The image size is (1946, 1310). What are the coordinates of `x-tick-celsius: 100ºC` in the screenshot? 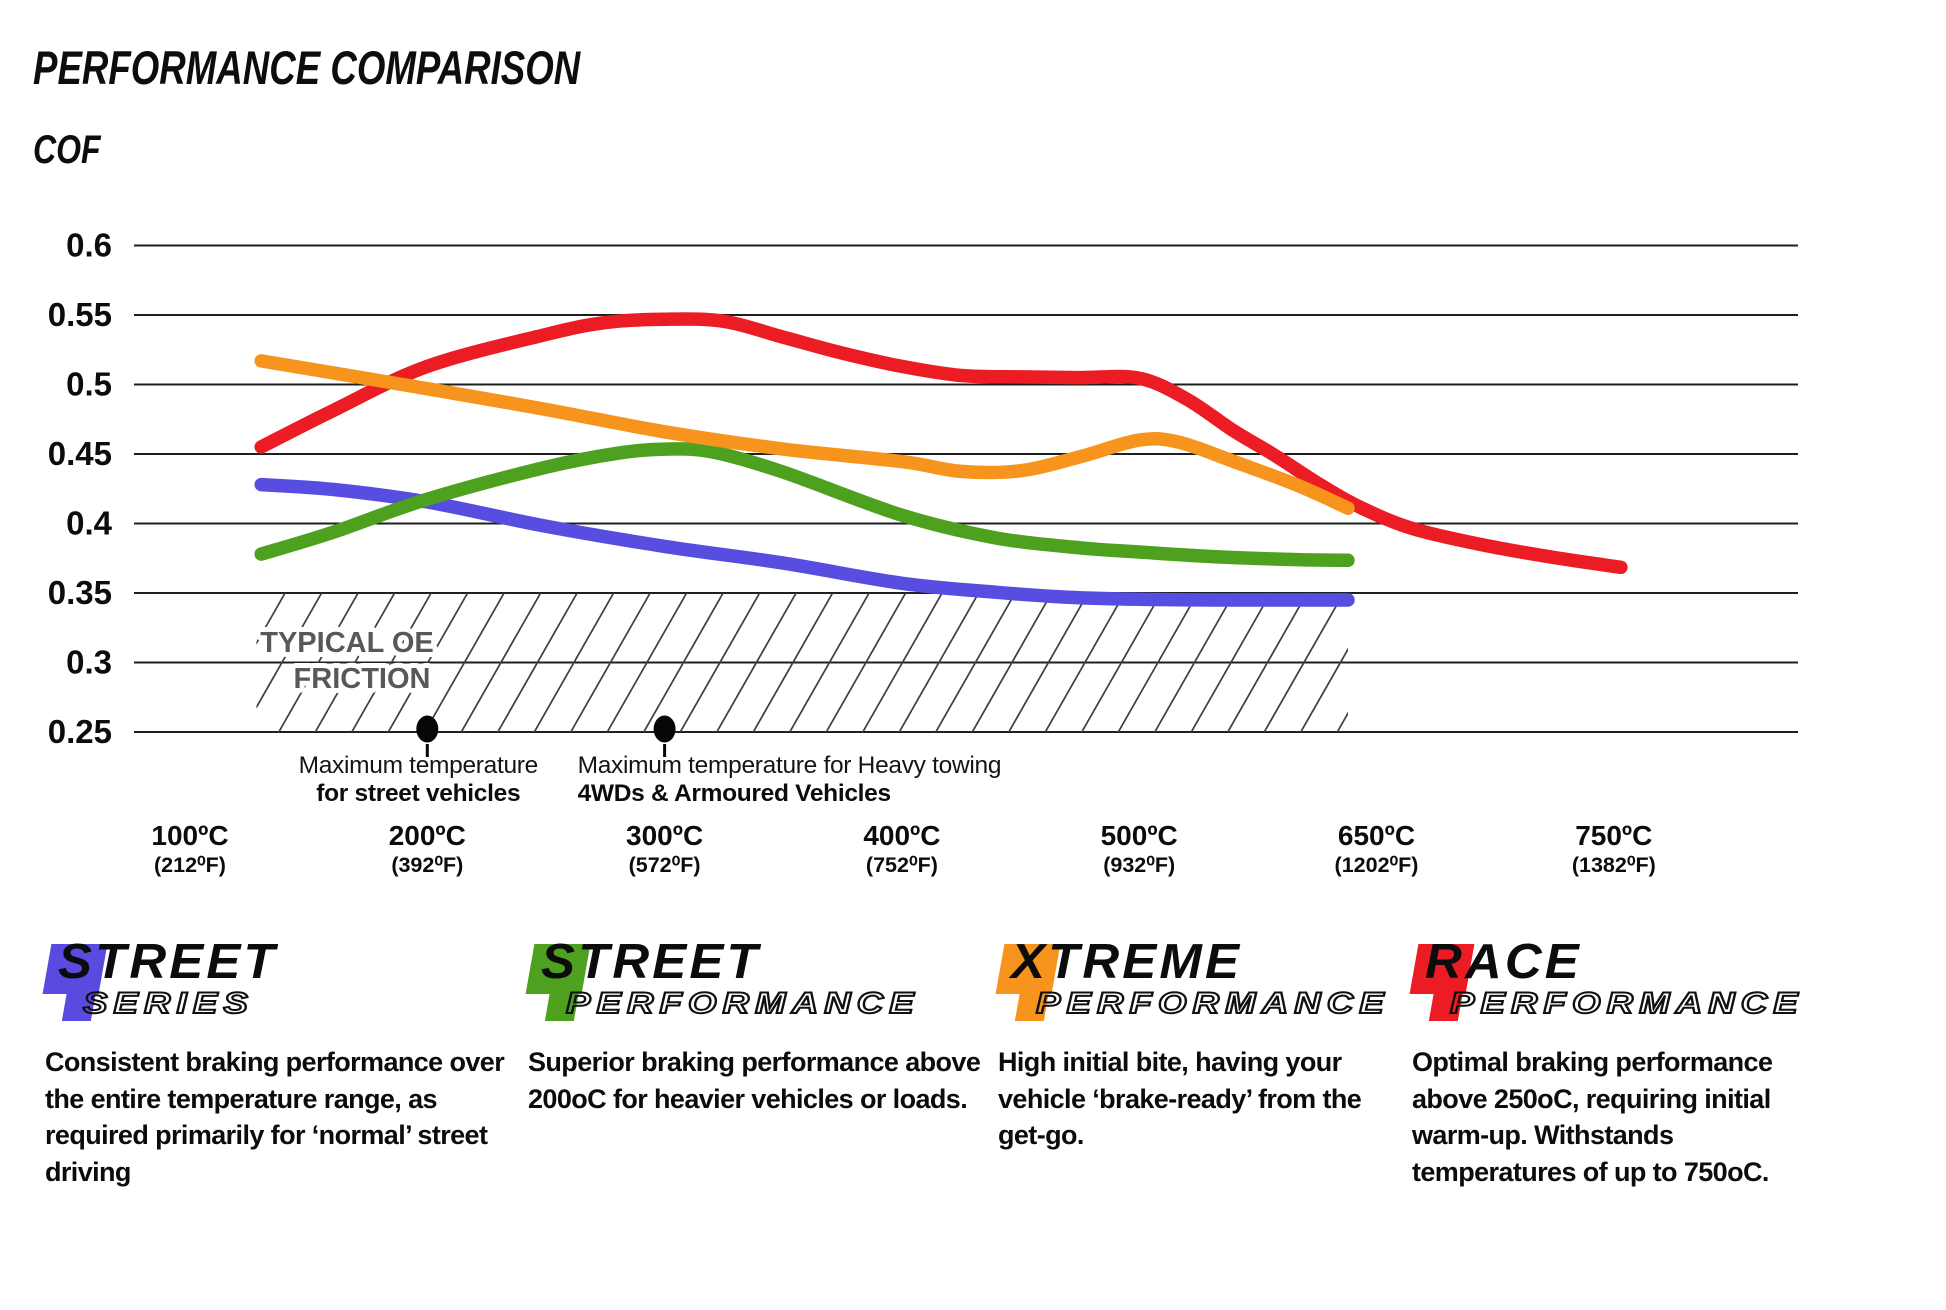 It's located at (189, 835).